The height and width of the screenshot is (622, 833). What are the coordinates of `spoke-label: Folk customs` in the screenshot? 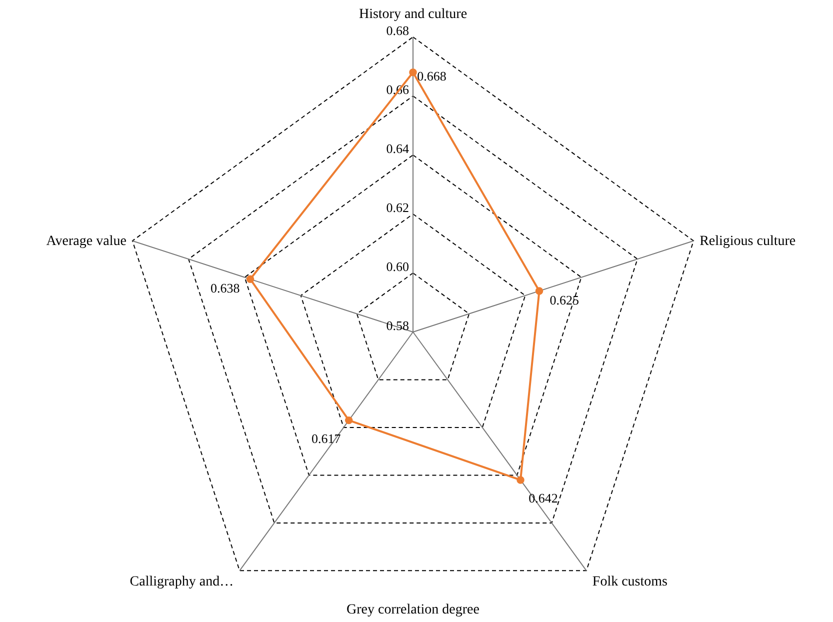 It's located at (630, 582).